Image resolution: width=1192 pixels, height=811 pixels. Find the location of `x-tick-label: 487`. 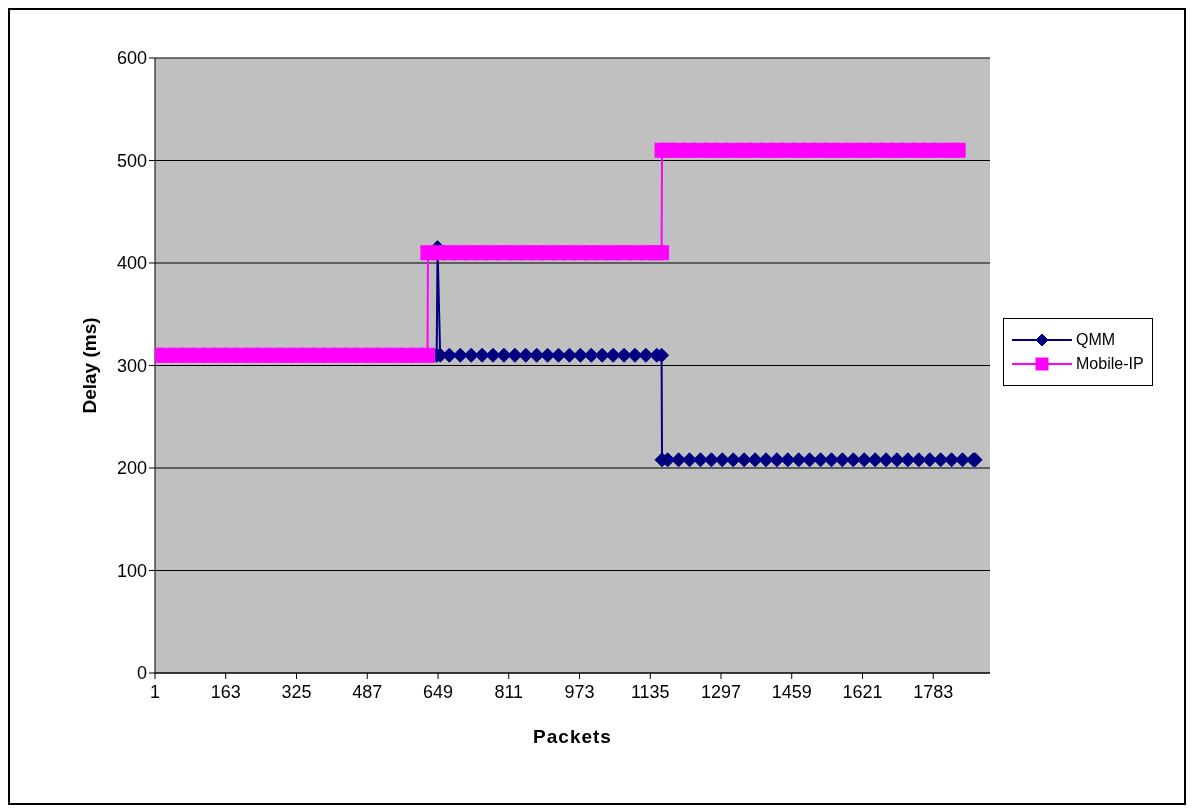

x-tick-label: 487 is located at coordinates (367, 691).